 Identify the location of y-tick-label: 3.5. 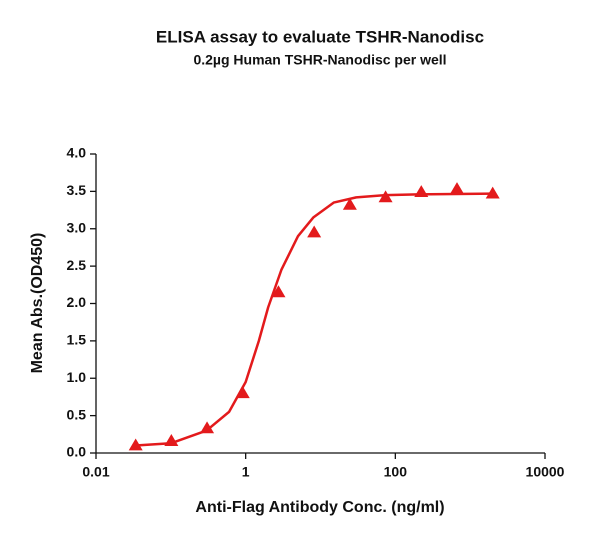
(77, 190).